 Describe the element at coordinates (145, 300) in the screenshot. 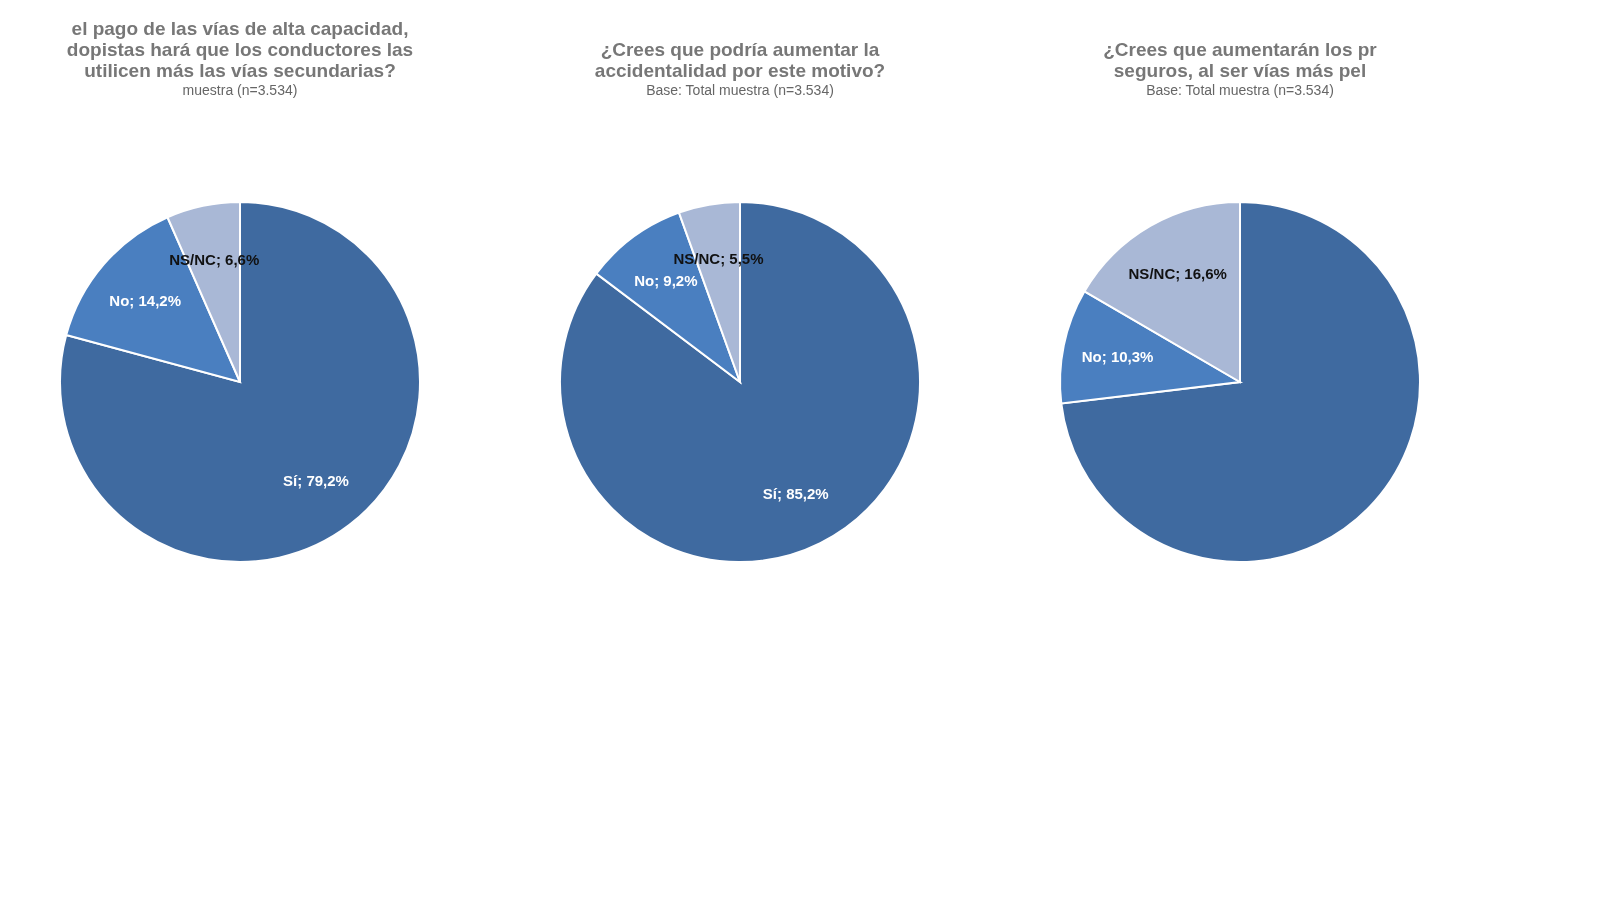

I see `slice-label: No; 14,2%` at that location.